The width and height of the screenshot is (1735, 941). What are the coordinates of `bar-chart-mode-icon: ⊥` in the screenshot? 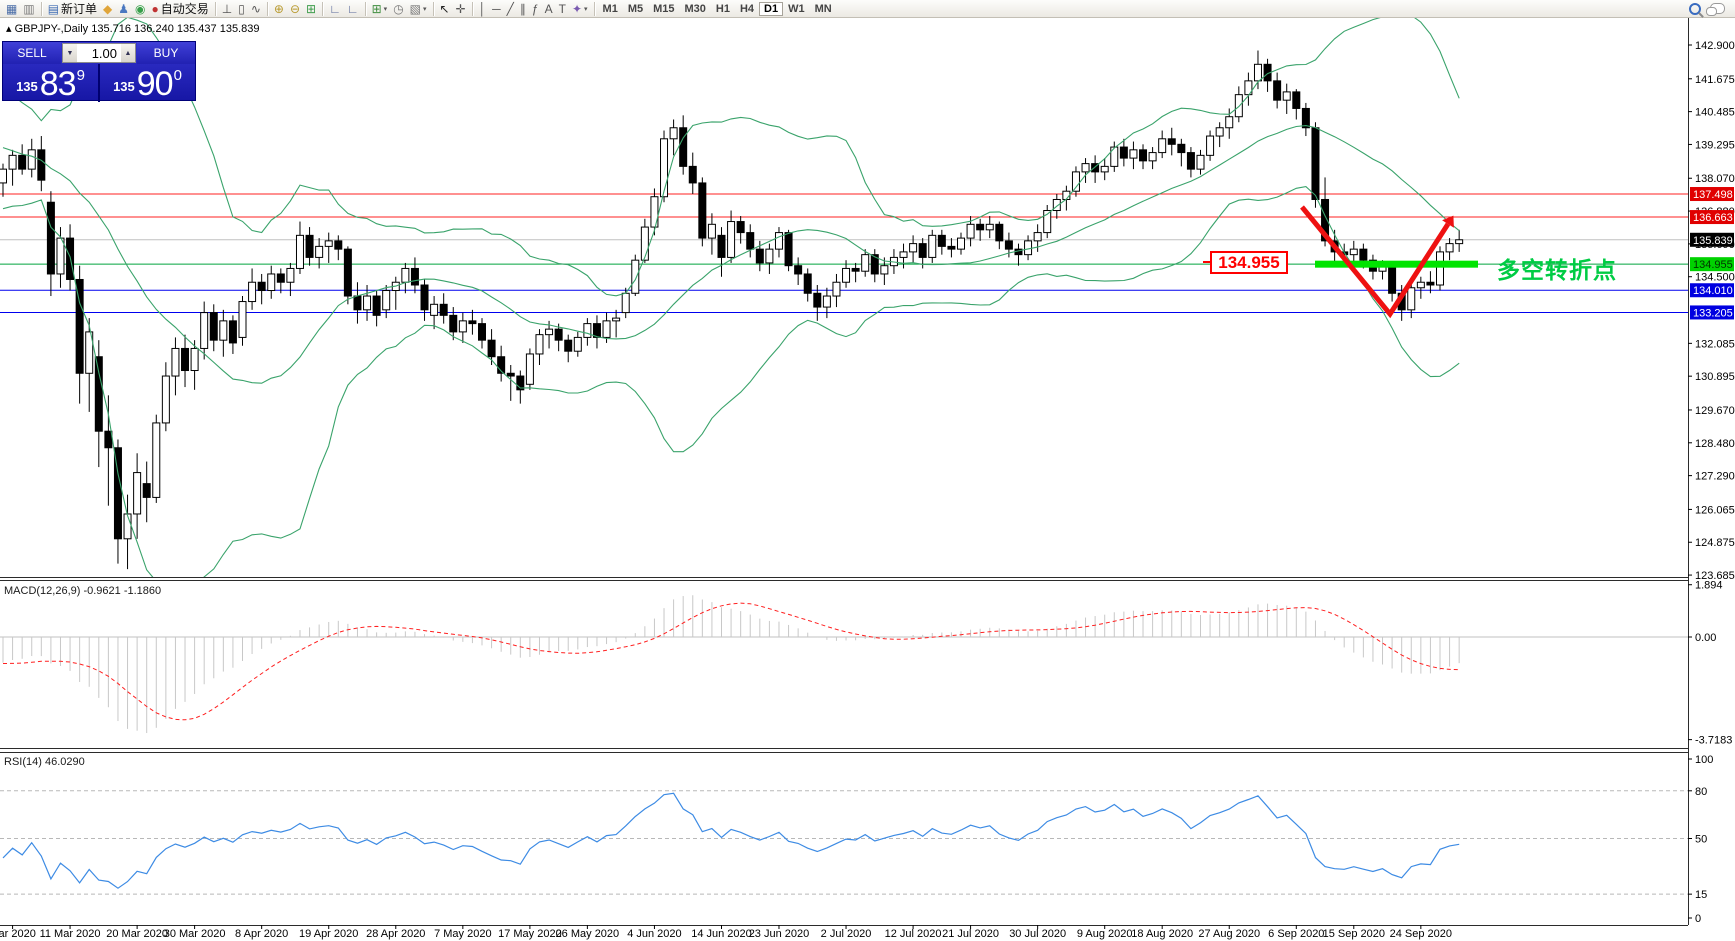 It's located at (227, 8).